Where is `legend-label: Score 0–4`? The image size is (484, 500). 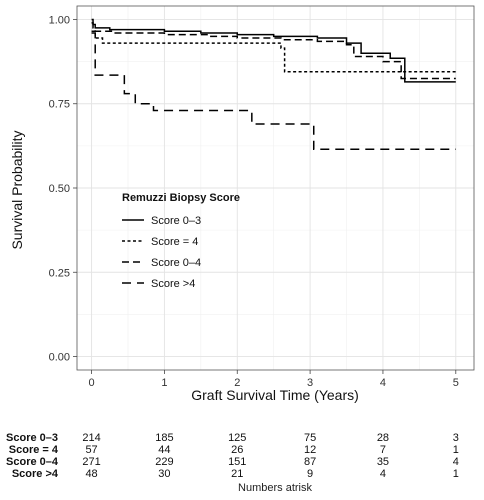
legend-label: Score 0–4 is located at coordinates (176, 263).